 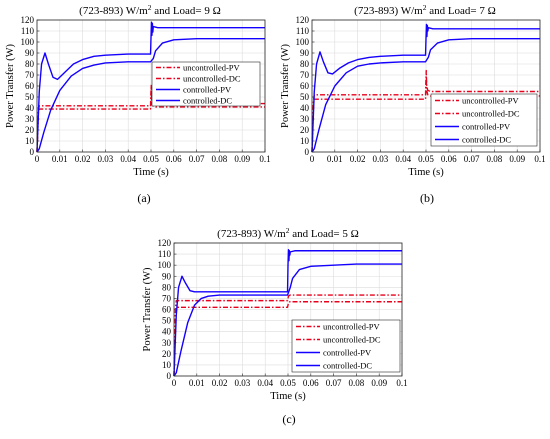 What do you see at coordinates (143, 198) in the screenshot?
I see `panel-label: (a)` at bounding box center [143, 198].